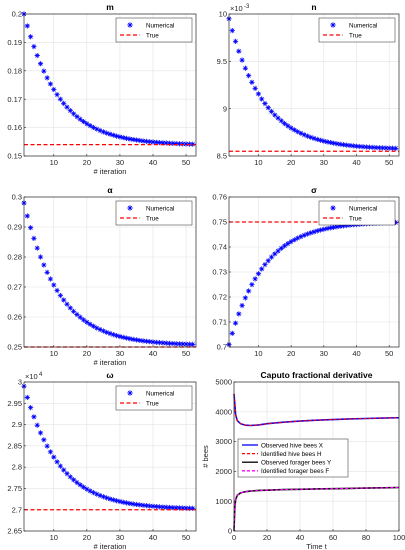 The width and height of the screenshot is (405, 550). Describe the element at coordinates (153, 162) in the screenshot. I see `x-tick-label: 40` at that location.